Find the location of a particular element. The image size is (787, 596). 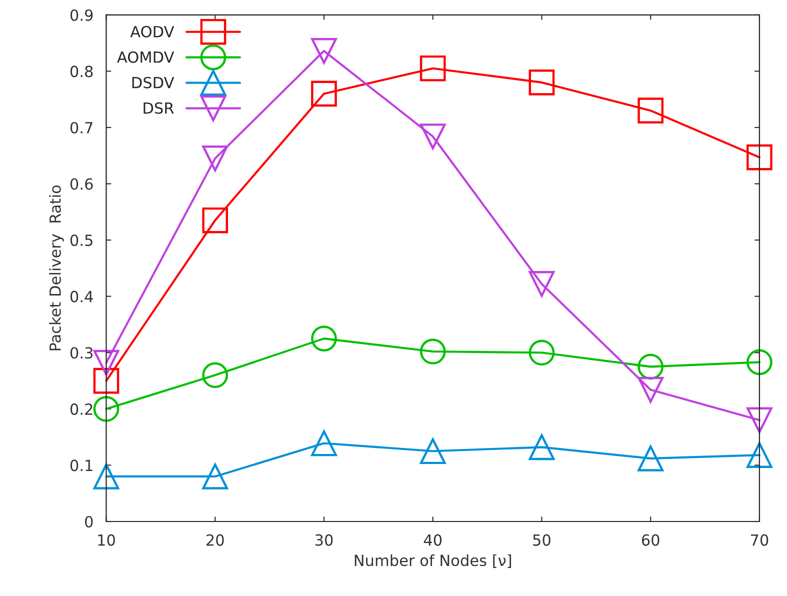

x-tick-label: 40 is located at coordinates (433, 540).